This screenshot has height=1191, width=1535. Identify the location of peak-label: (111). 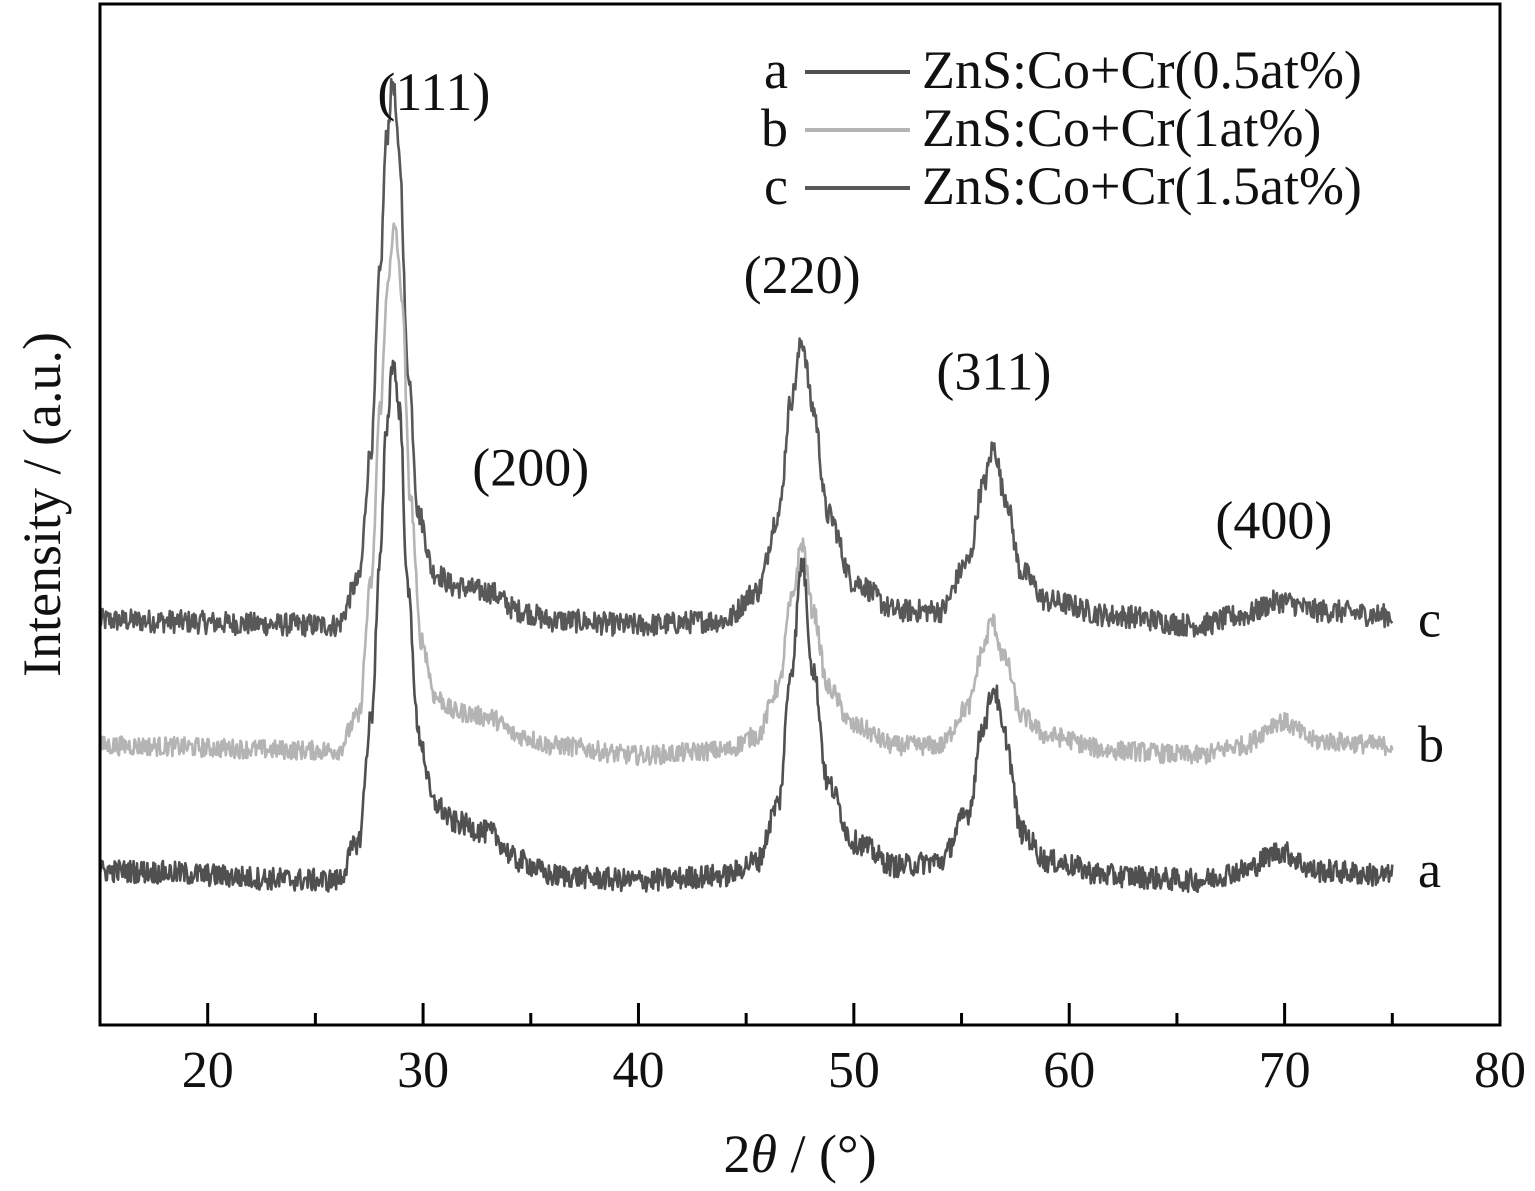
(433, 92).